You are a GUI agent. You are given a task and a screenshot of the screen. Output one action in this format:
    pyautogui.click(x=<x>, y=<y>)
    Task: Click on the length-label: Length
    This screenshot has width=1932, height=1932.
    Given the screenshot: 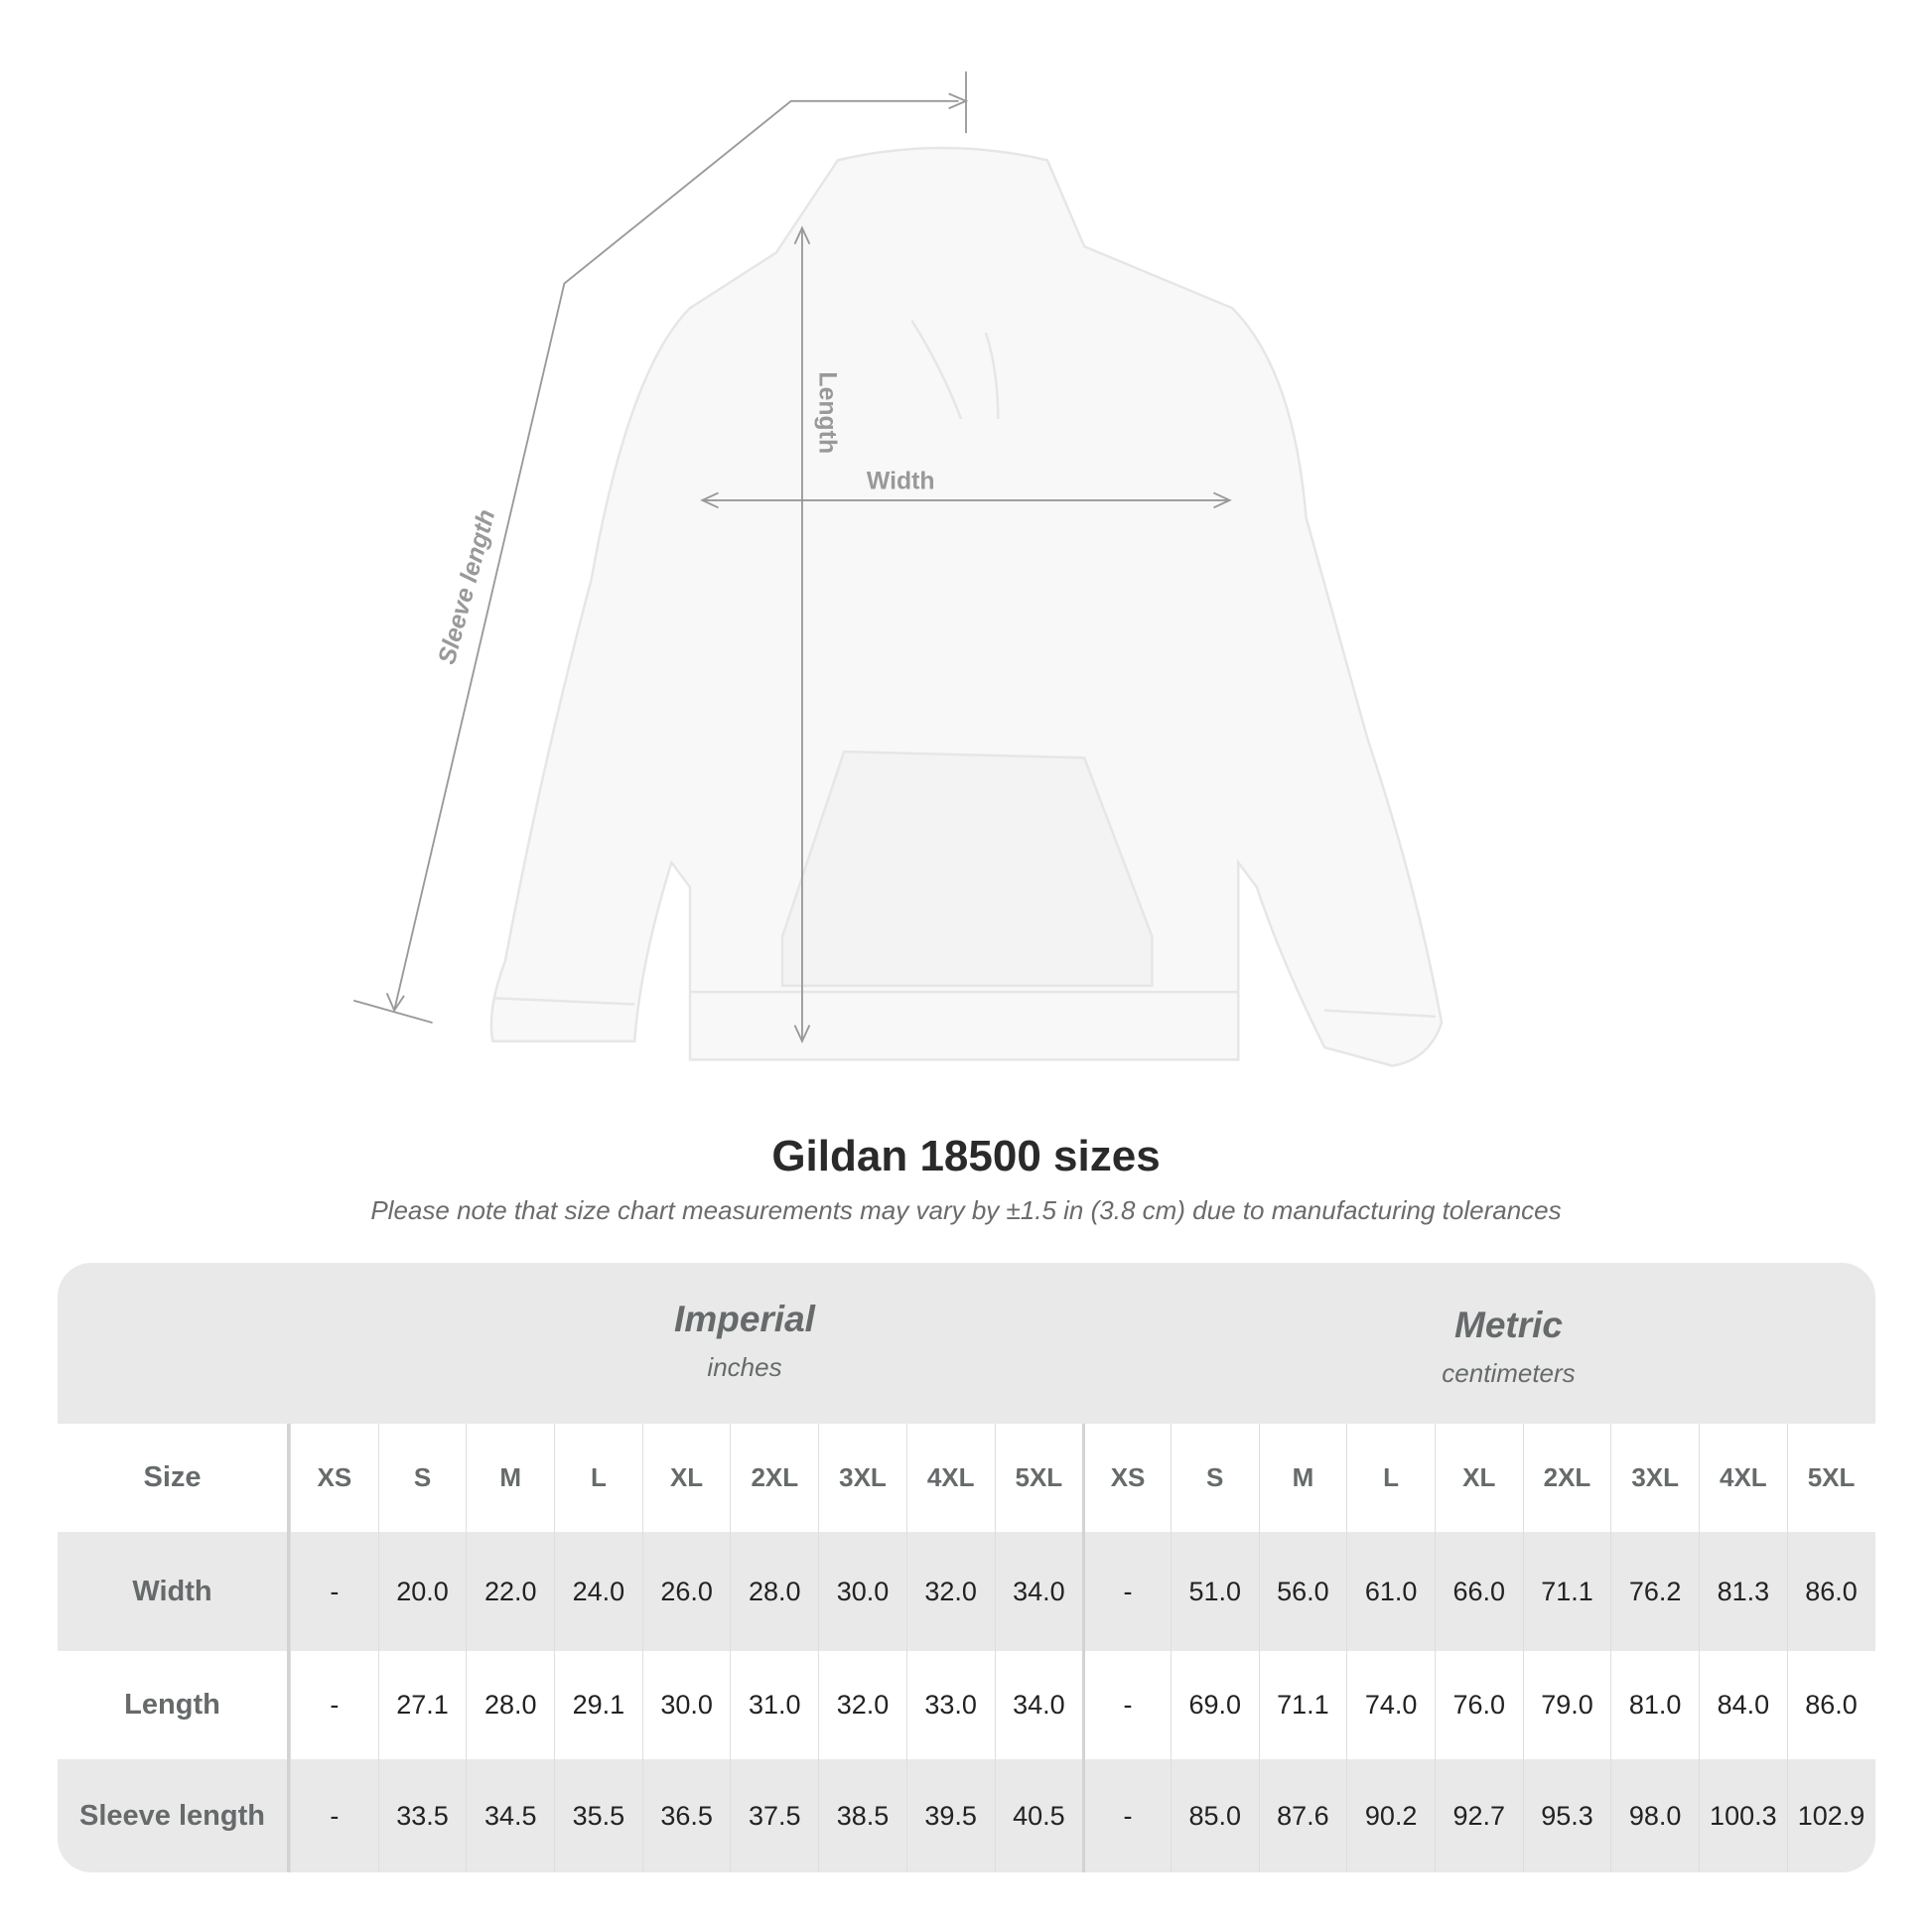 What is the action you would take?
    pyautogui.click(x=826, y=413)
    